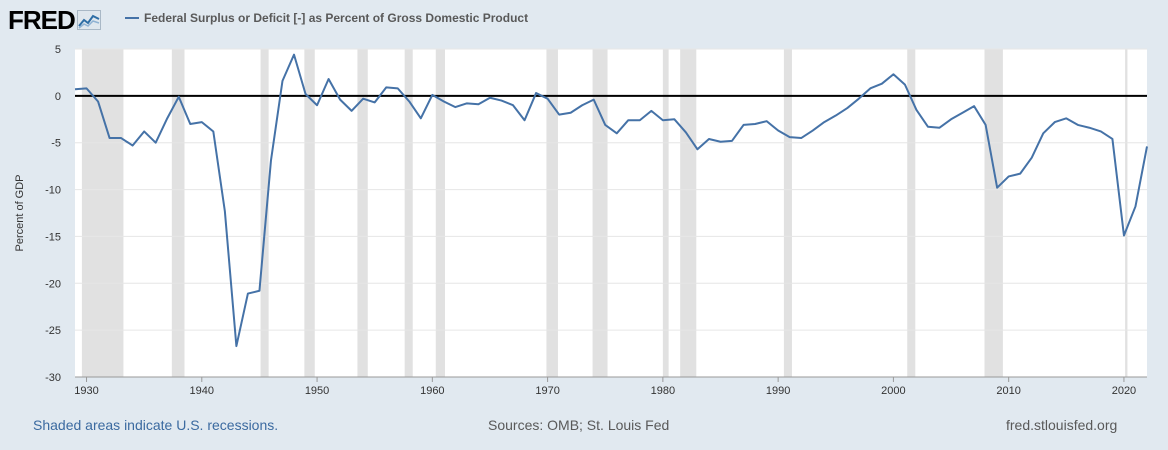  Describe the element at coordinates (53, 331) in the screenshot. I see `y-tick-label: -25` at that location.